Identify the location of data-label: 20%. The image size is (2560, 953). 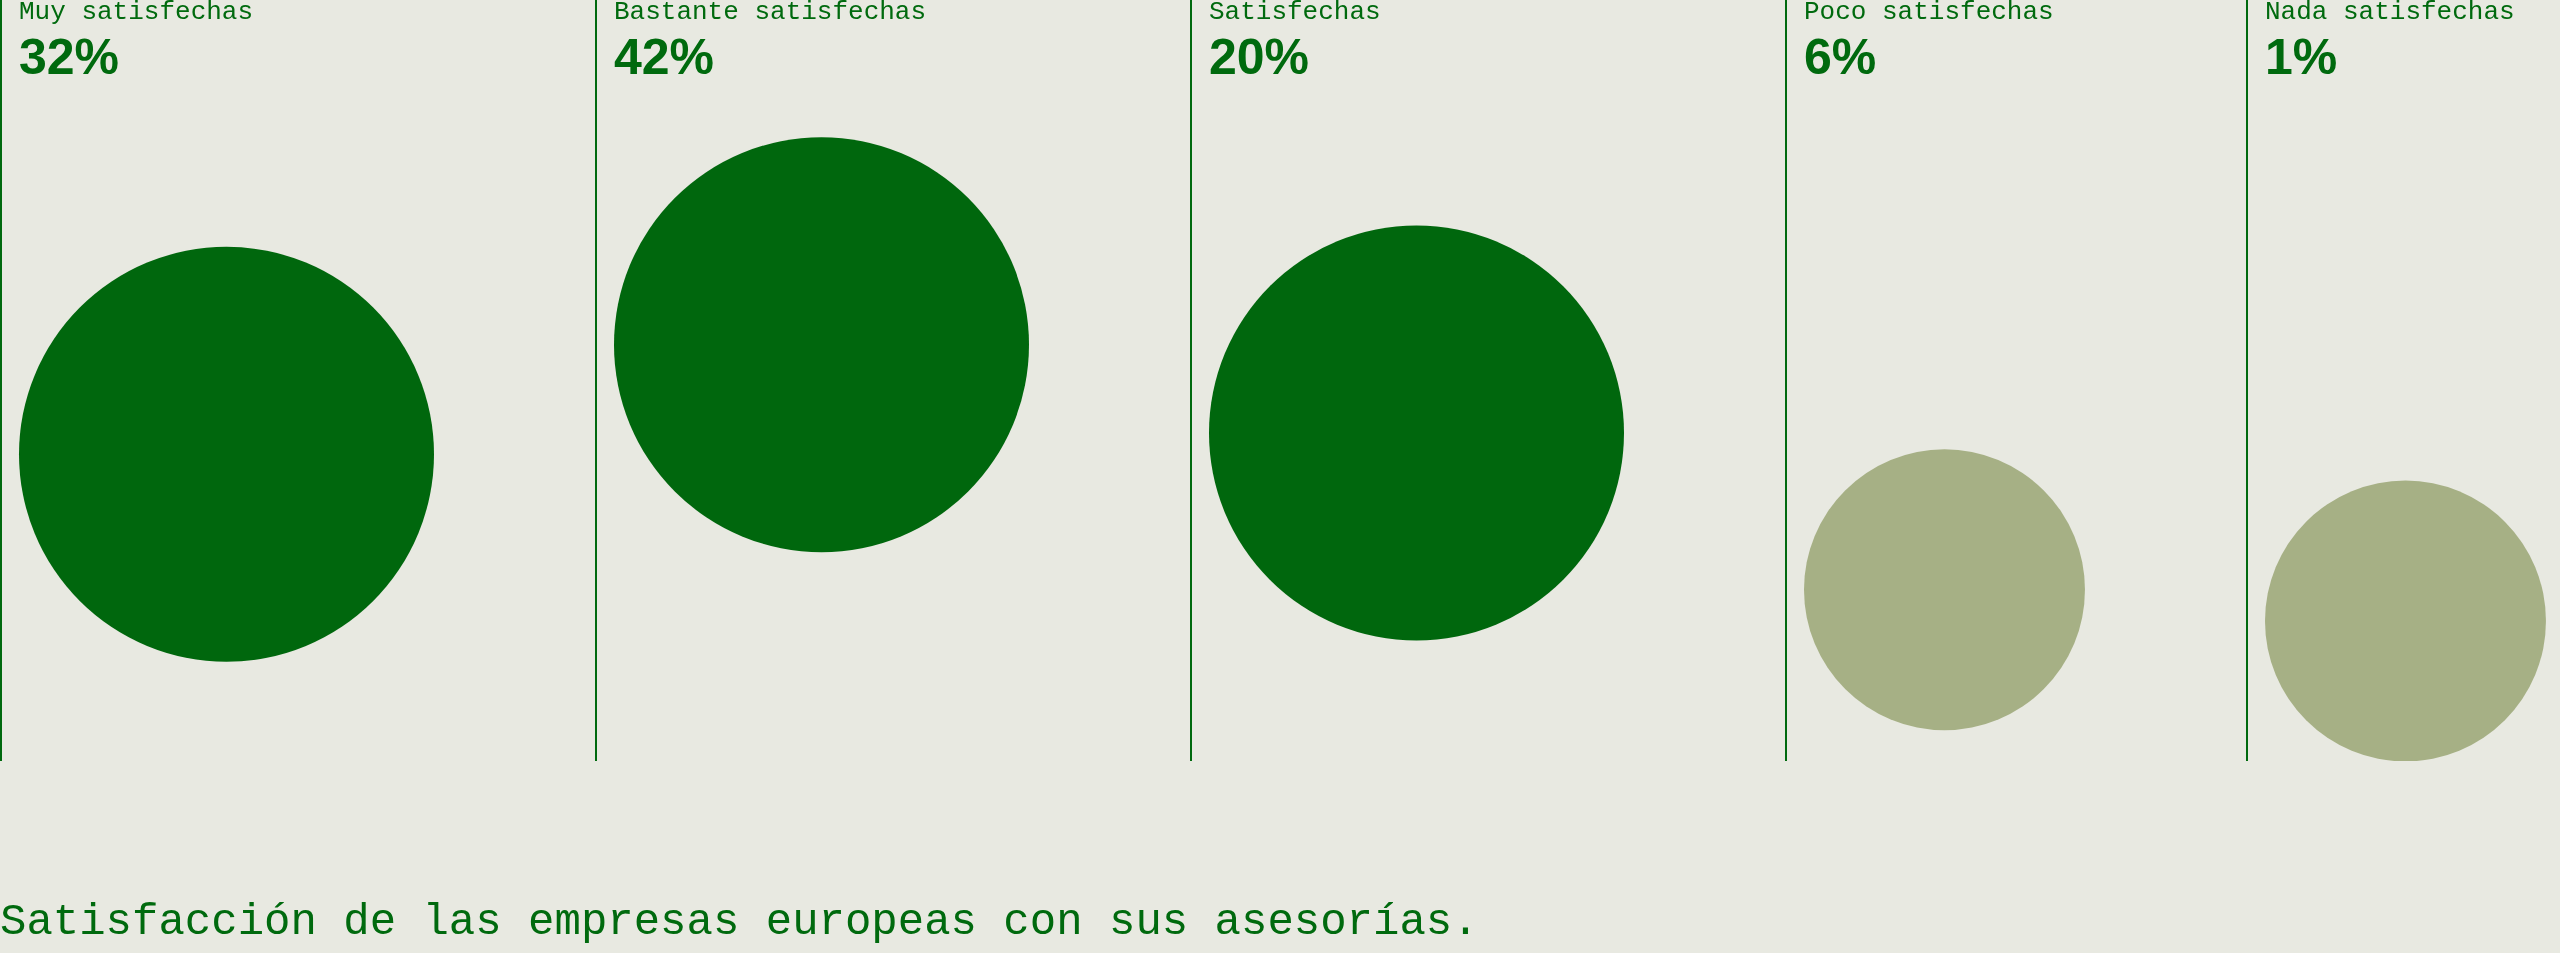
(1259, 57).